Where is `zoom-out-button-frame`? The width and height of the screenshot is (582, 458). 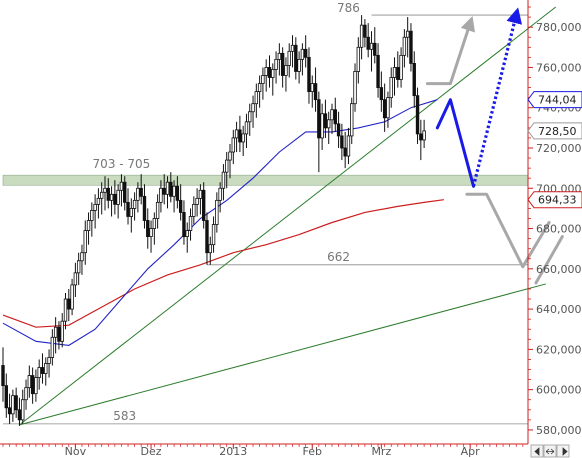
zoom-out-button-frame is located at coordinates (550, 451).